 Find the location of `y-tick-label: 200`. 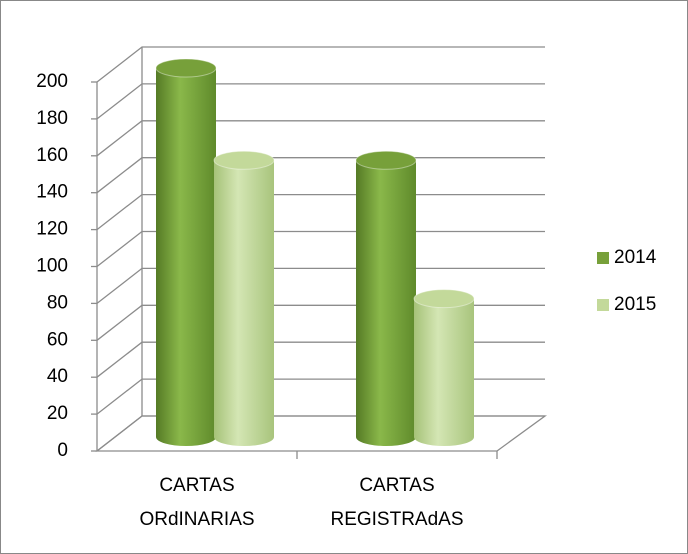

y-tick-label: 200 is located at coordinates (52, 81).